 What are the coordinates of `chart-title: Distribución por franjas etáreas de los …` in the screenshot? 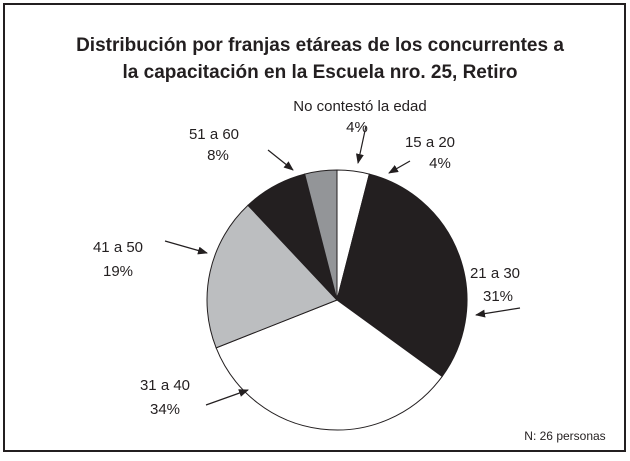 It's located at (320, 45).